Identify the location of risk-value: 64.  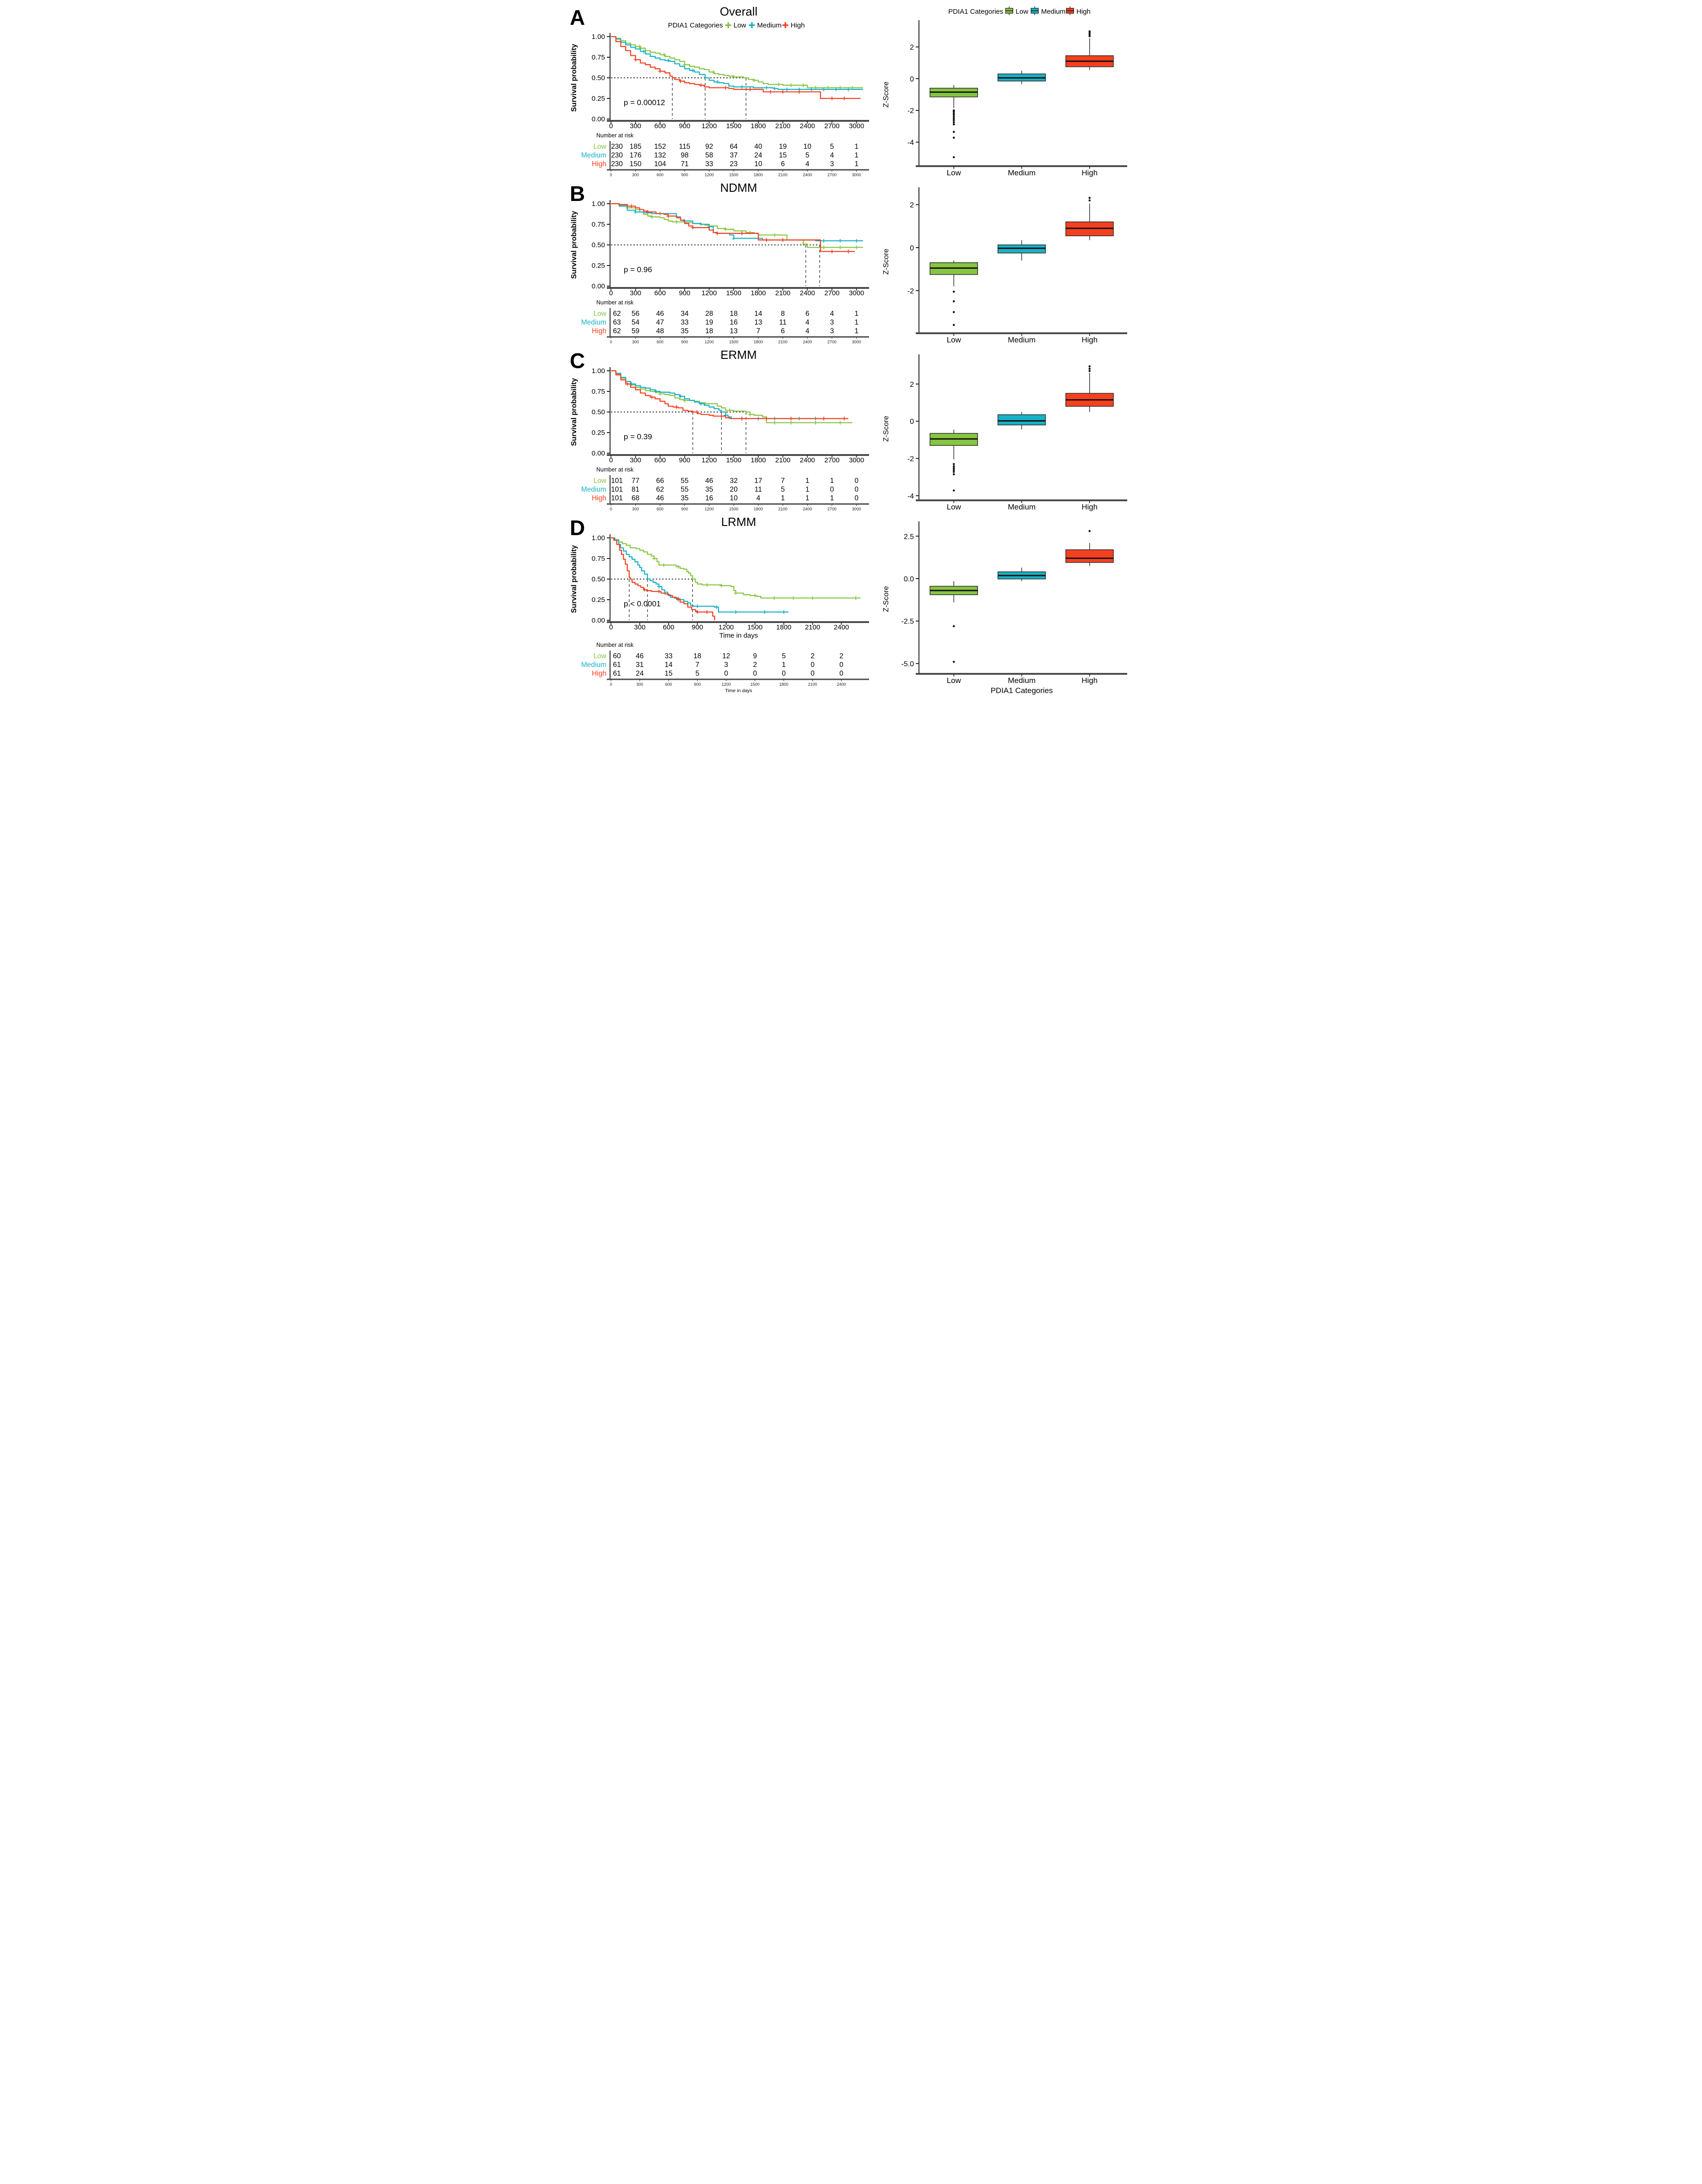
(733, 147).